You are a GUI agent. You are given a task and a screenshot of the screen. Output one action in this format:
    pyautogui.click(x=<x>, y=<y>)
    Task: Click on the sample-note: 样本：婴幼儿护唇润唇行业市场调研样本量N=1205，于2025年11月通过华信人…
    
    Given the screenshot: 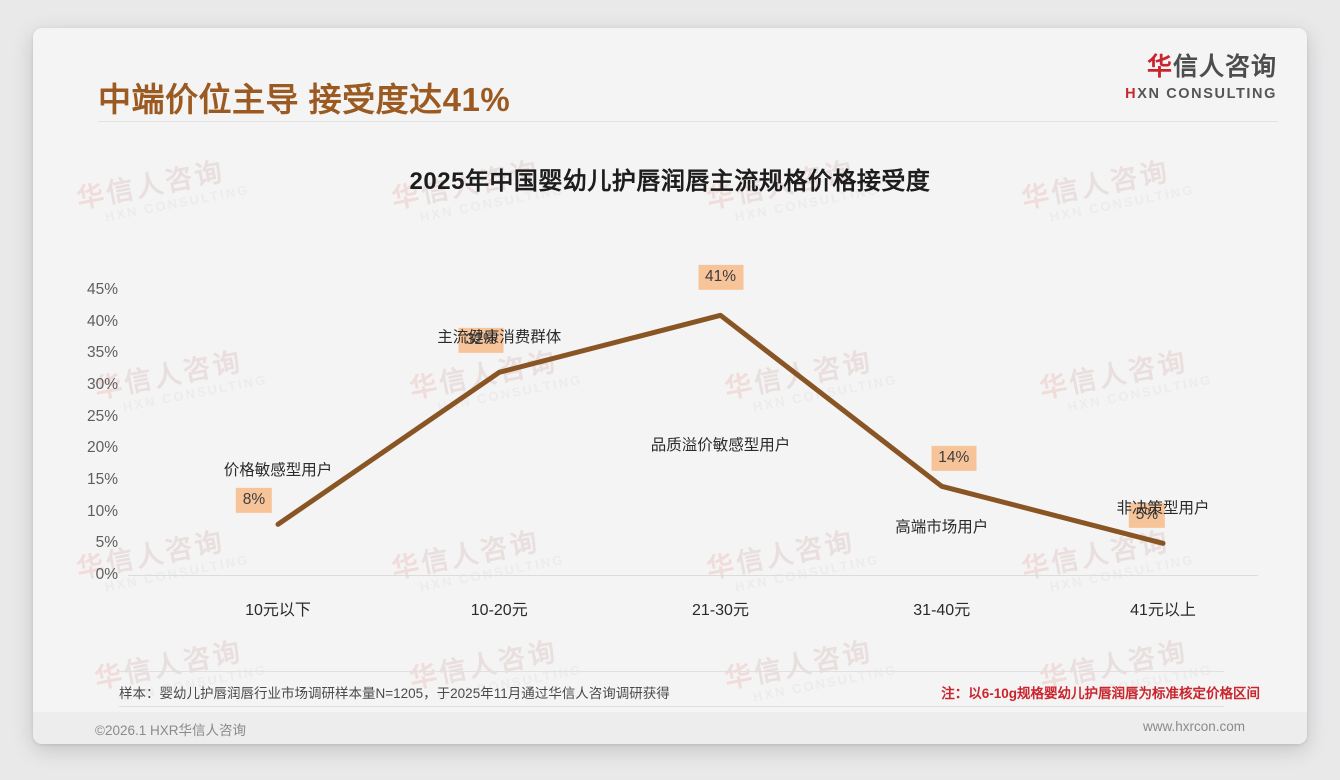 What is the action you would take?
    pyautogui.click(x=394, y=693)
    